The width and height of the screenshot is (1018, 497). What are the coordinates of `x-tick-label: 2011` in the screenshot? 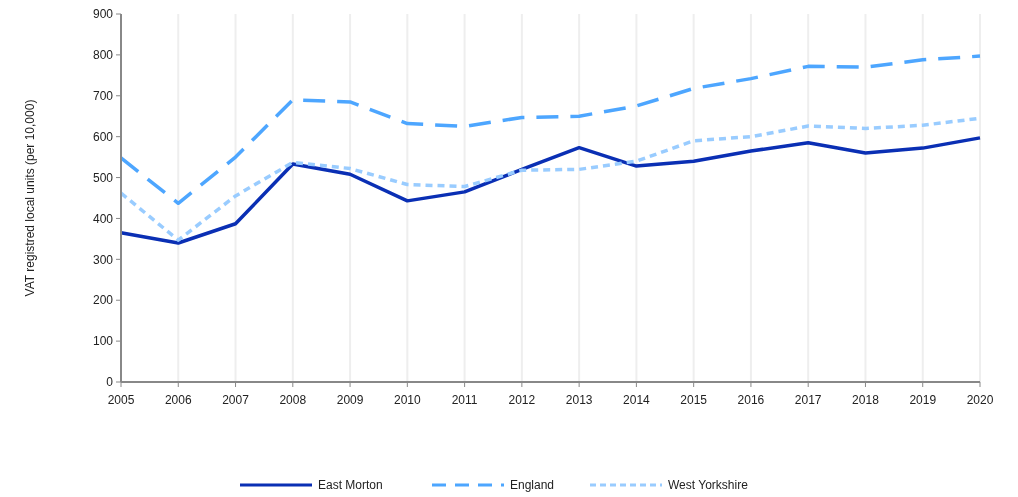 It's located at (464, 400).